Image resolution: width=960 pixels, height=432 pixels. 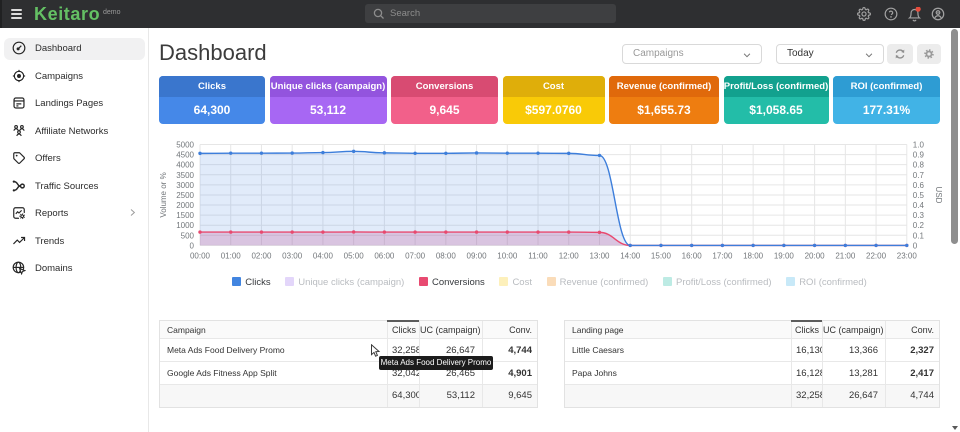 I want to click on svg-text: 08:00, so click(x=446, y=255).